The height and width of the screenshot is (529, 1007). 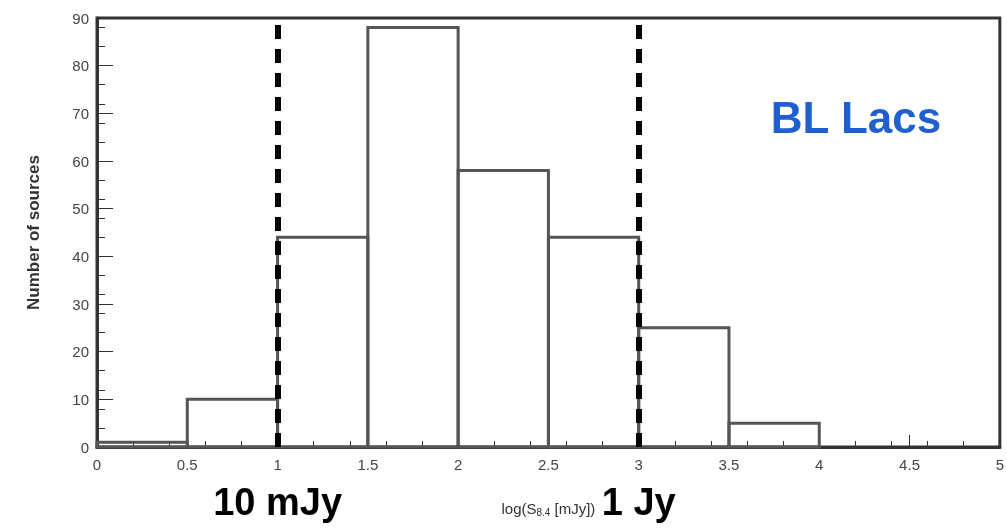 What do you see at coordinates (80, 256) in the screenshot?
I see `y-tick-label: 40` at bounding box center [80, 256].